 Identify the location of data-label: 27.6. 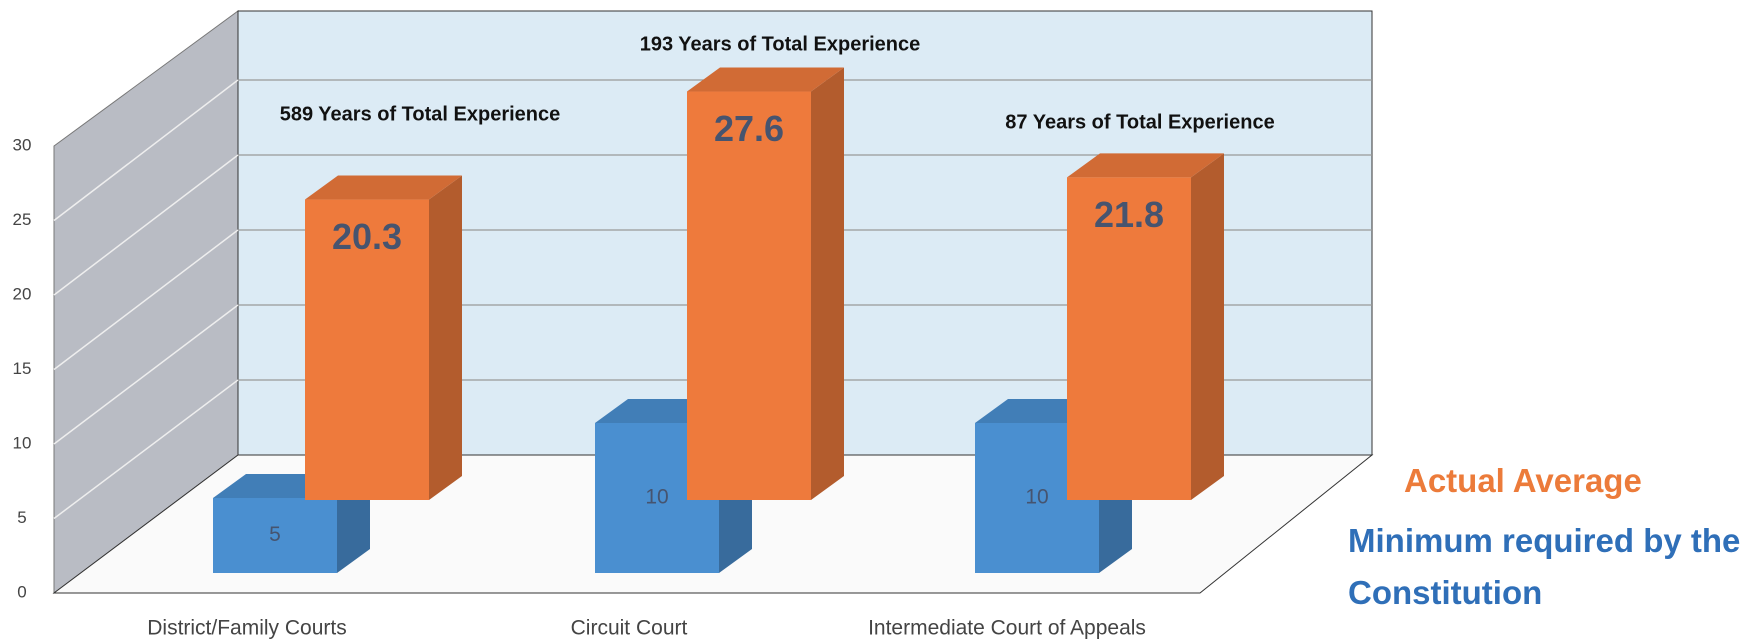
(749, 128).